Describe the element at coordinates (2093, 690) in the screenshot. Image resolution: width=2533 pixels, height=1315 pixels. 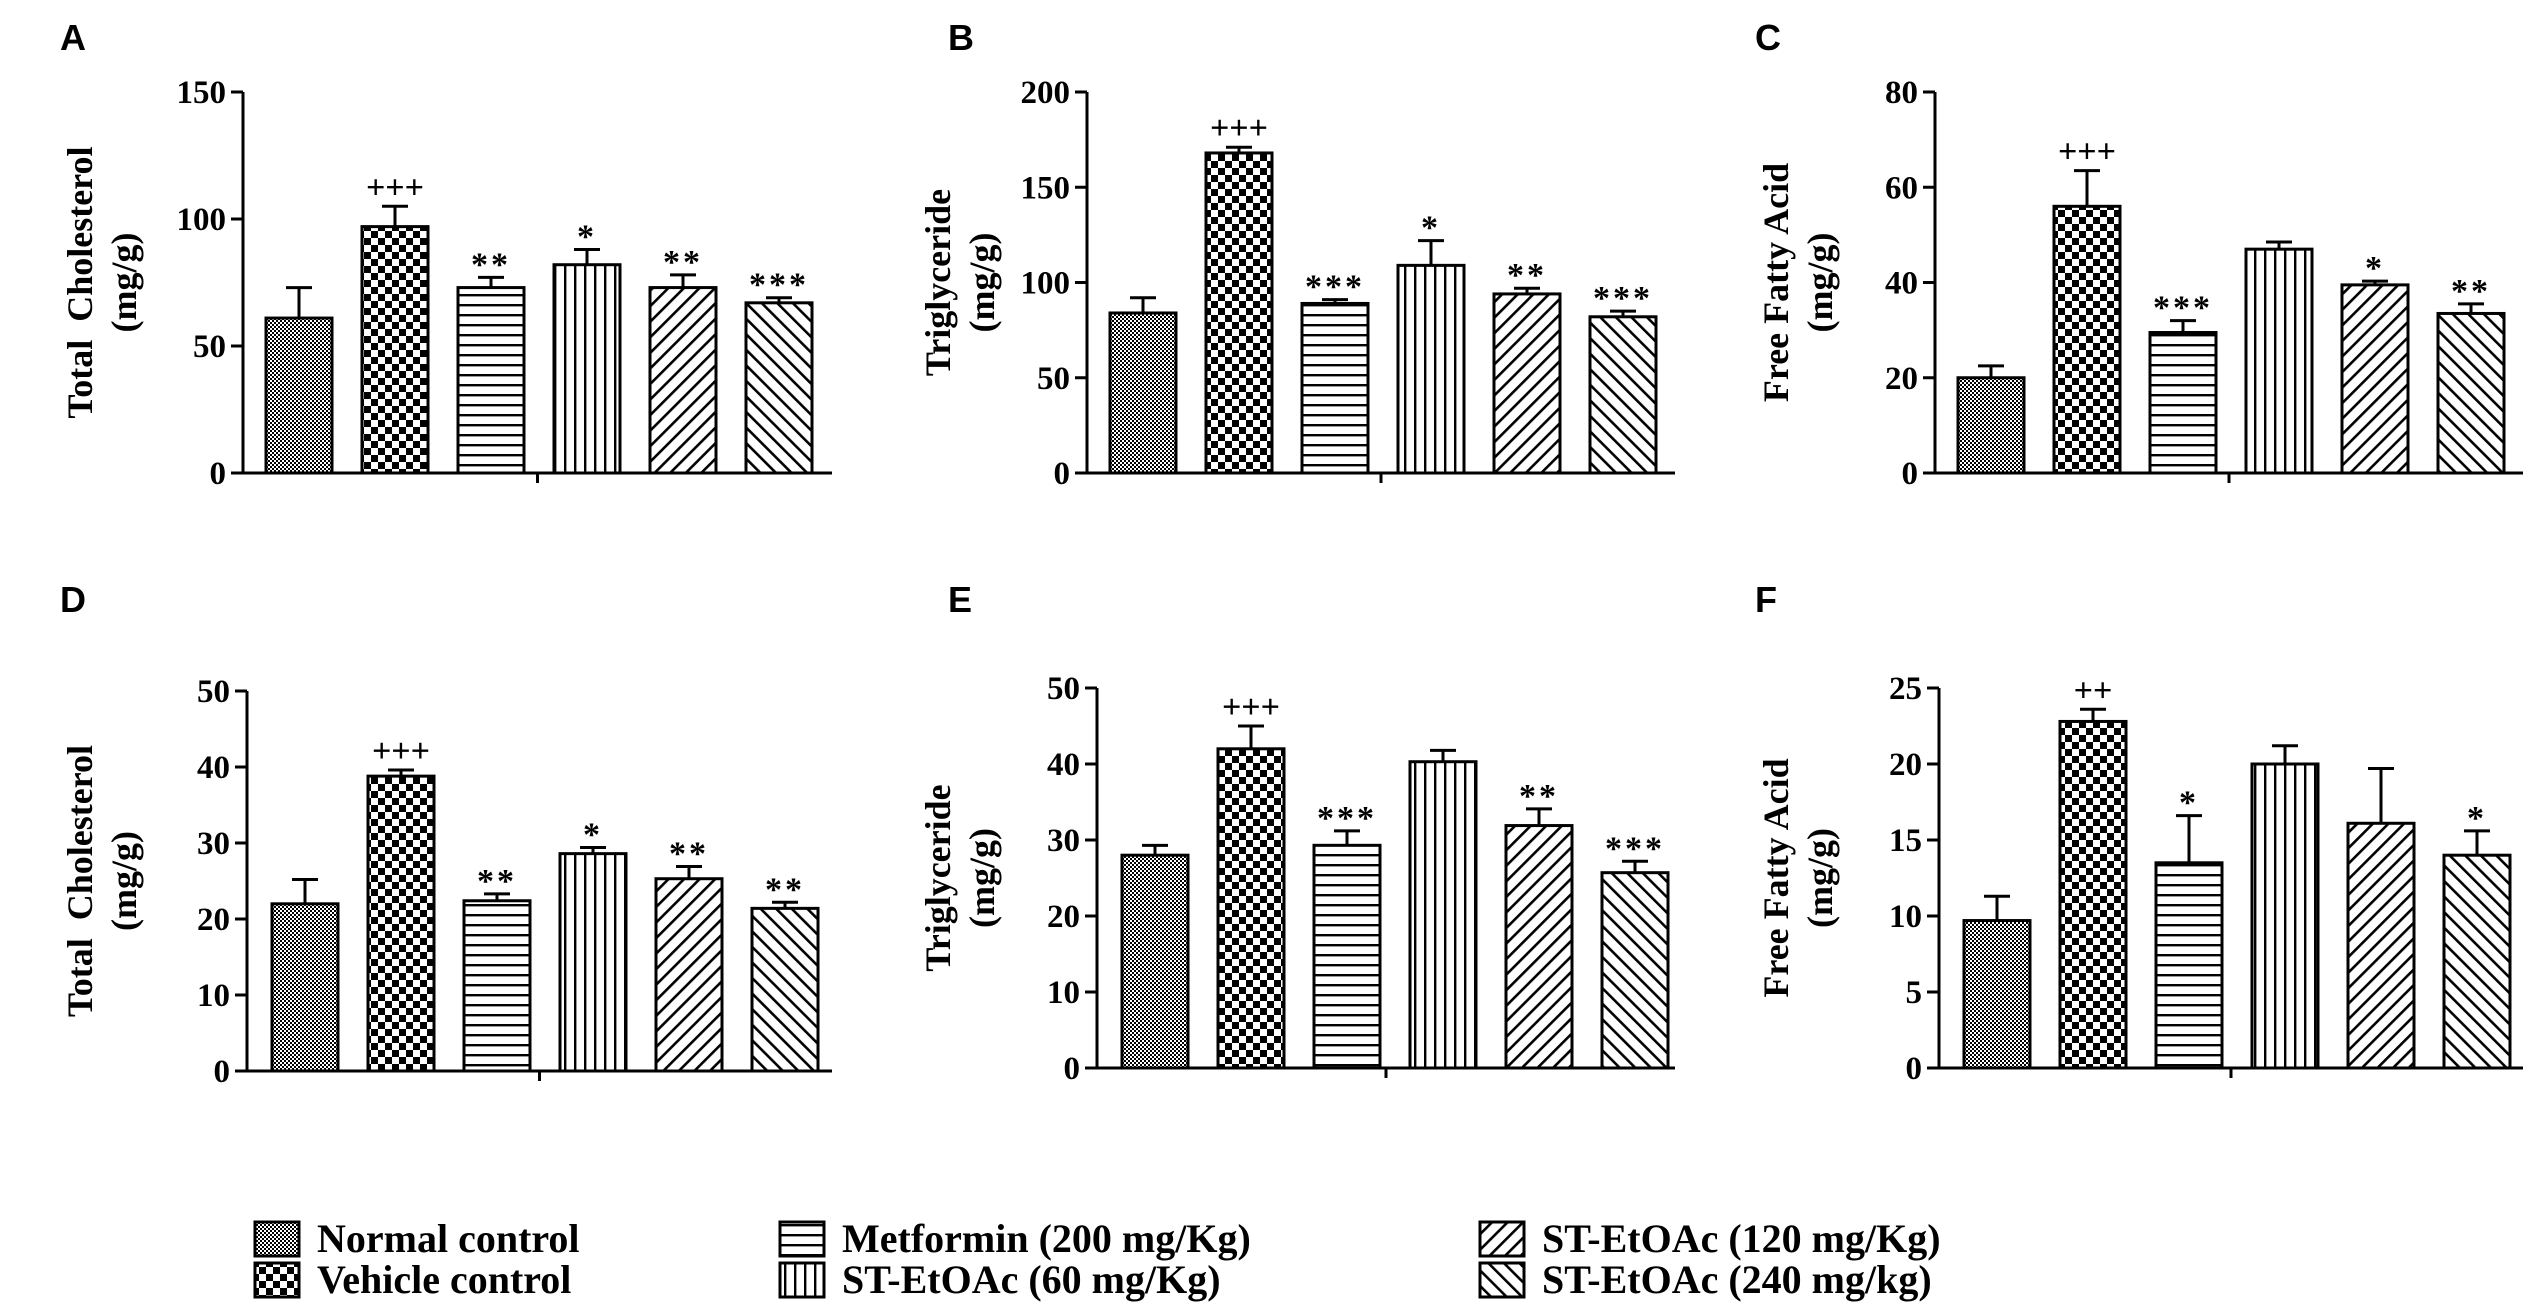
I see `significance-label: ++` at that location.